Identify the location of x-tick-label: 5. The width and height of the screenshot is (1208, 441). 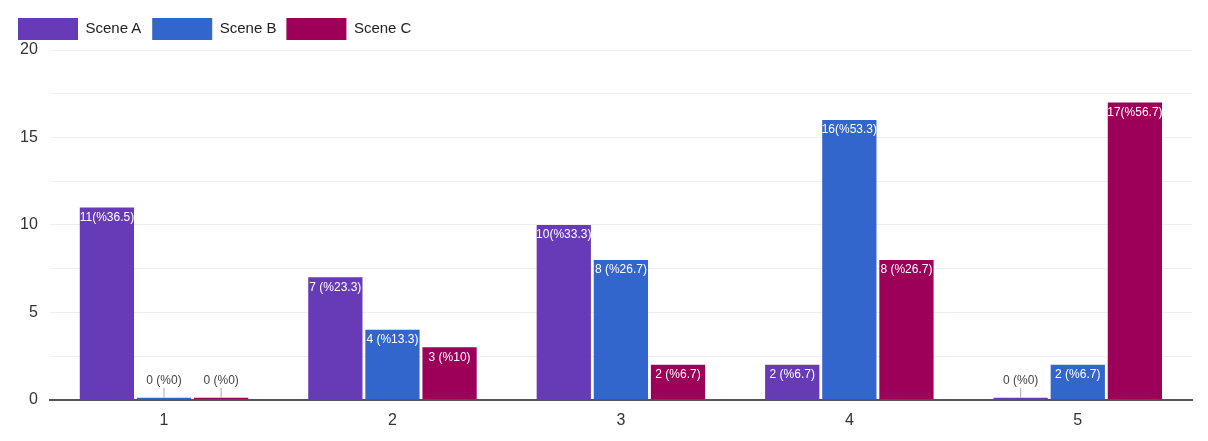
(1078, 419).